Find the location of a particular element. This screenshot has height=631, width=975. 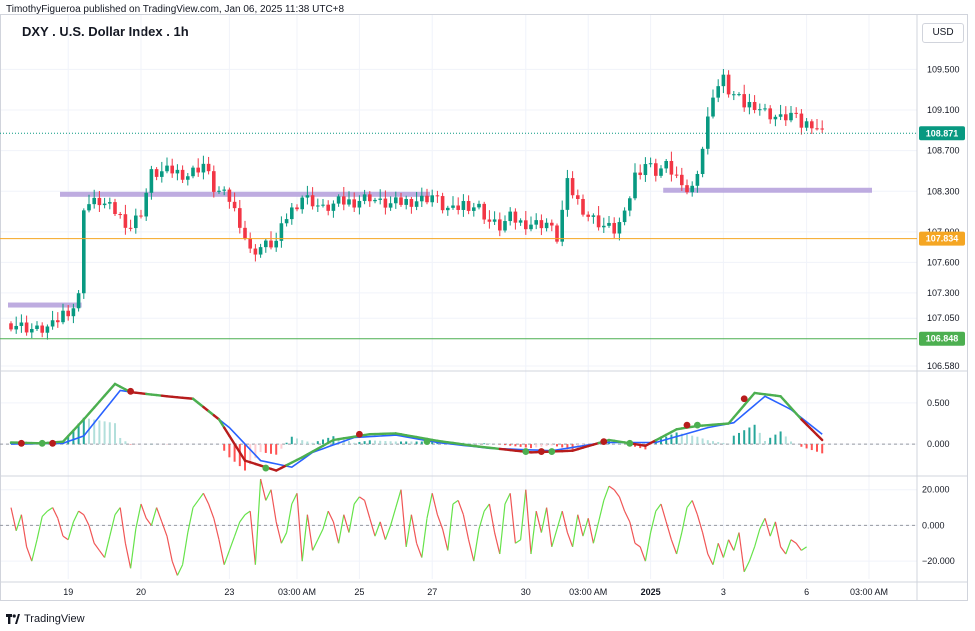

price-tick-label: 109.100 is located at coordinates (943, 110).